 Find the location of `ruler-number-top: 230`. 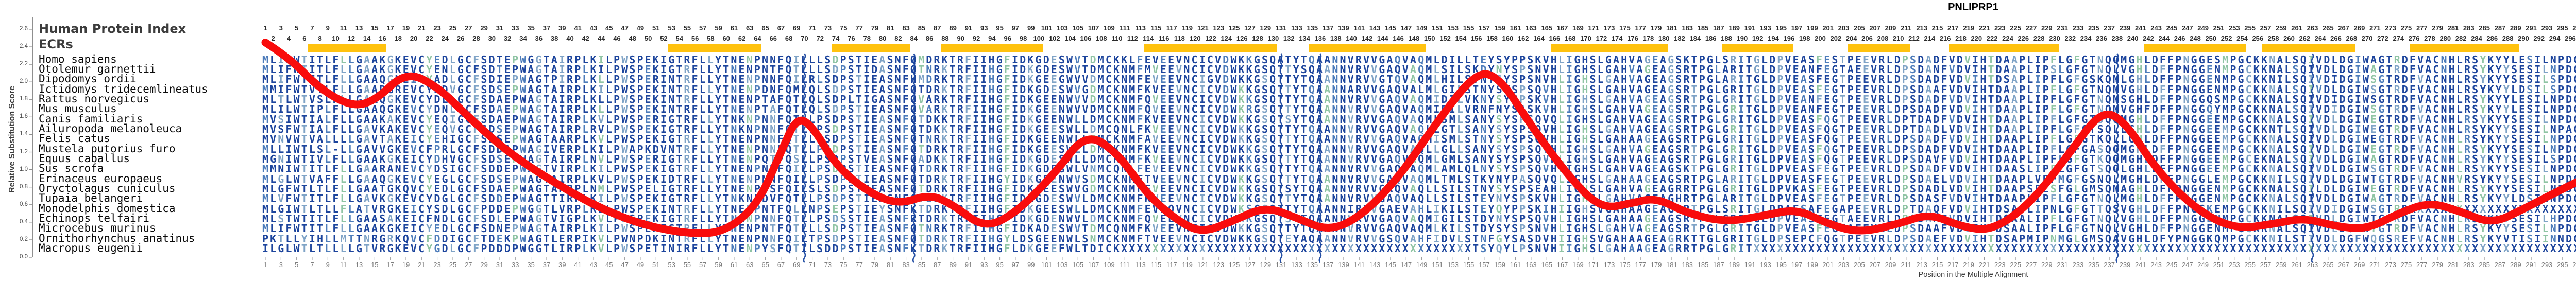

ruler-number-top: 230 is located at coordinates (2054, 38).